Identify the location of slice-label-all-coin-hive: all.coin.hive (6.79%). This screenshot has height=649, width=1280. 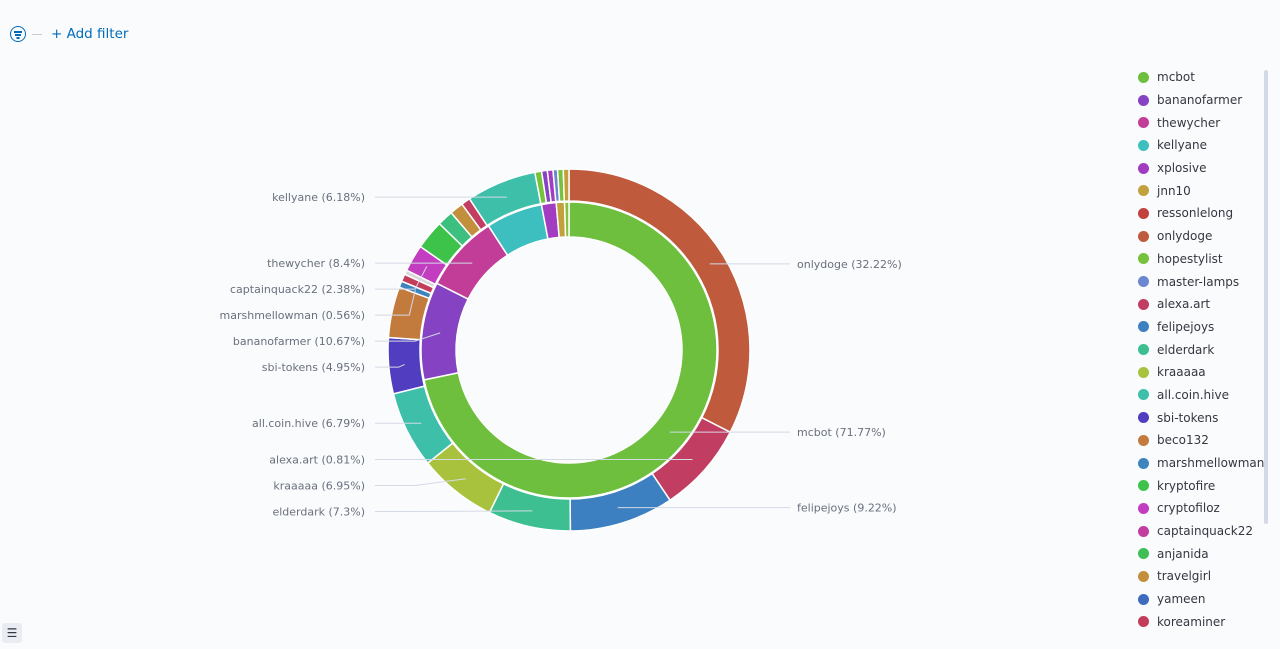
(308, 423).